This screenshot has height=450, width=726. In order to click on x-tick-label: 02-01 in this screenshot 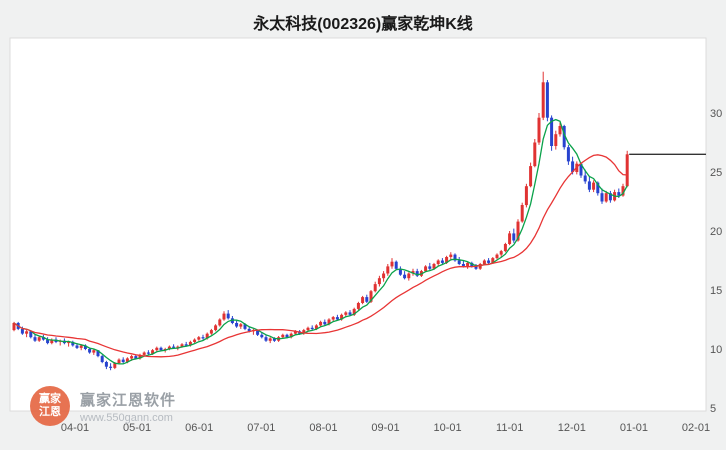, I will do `click(696, 428)`.